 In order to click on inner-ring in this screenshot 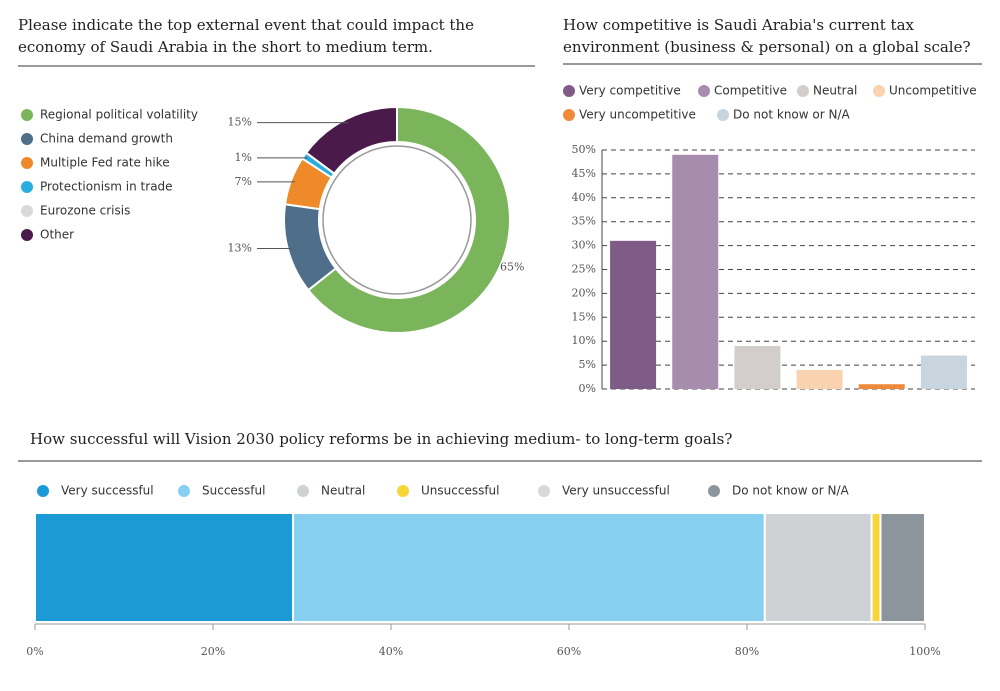, I will do `click(397, 220)`.